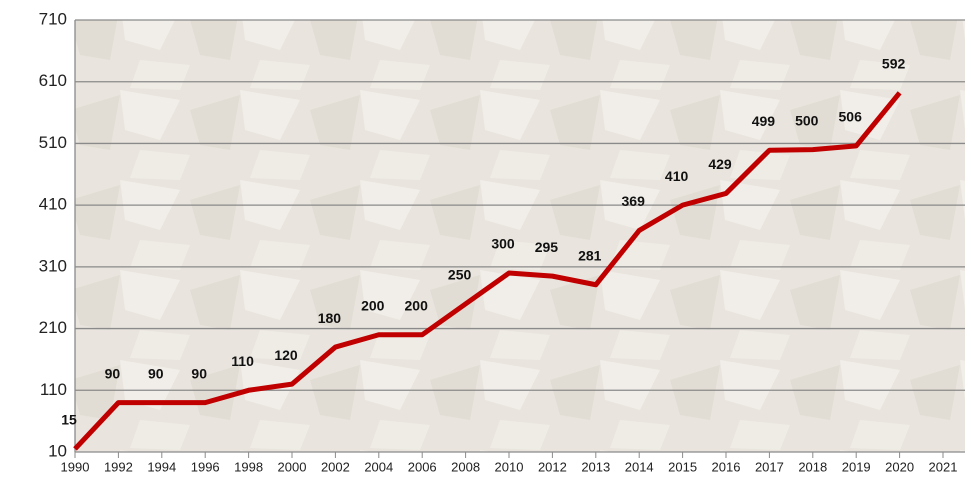 The image size is (972, 491). What do you see at coordinates (330, 318) in the screenshot?
I see `data-label: 180` at bounding box center [330, 318].